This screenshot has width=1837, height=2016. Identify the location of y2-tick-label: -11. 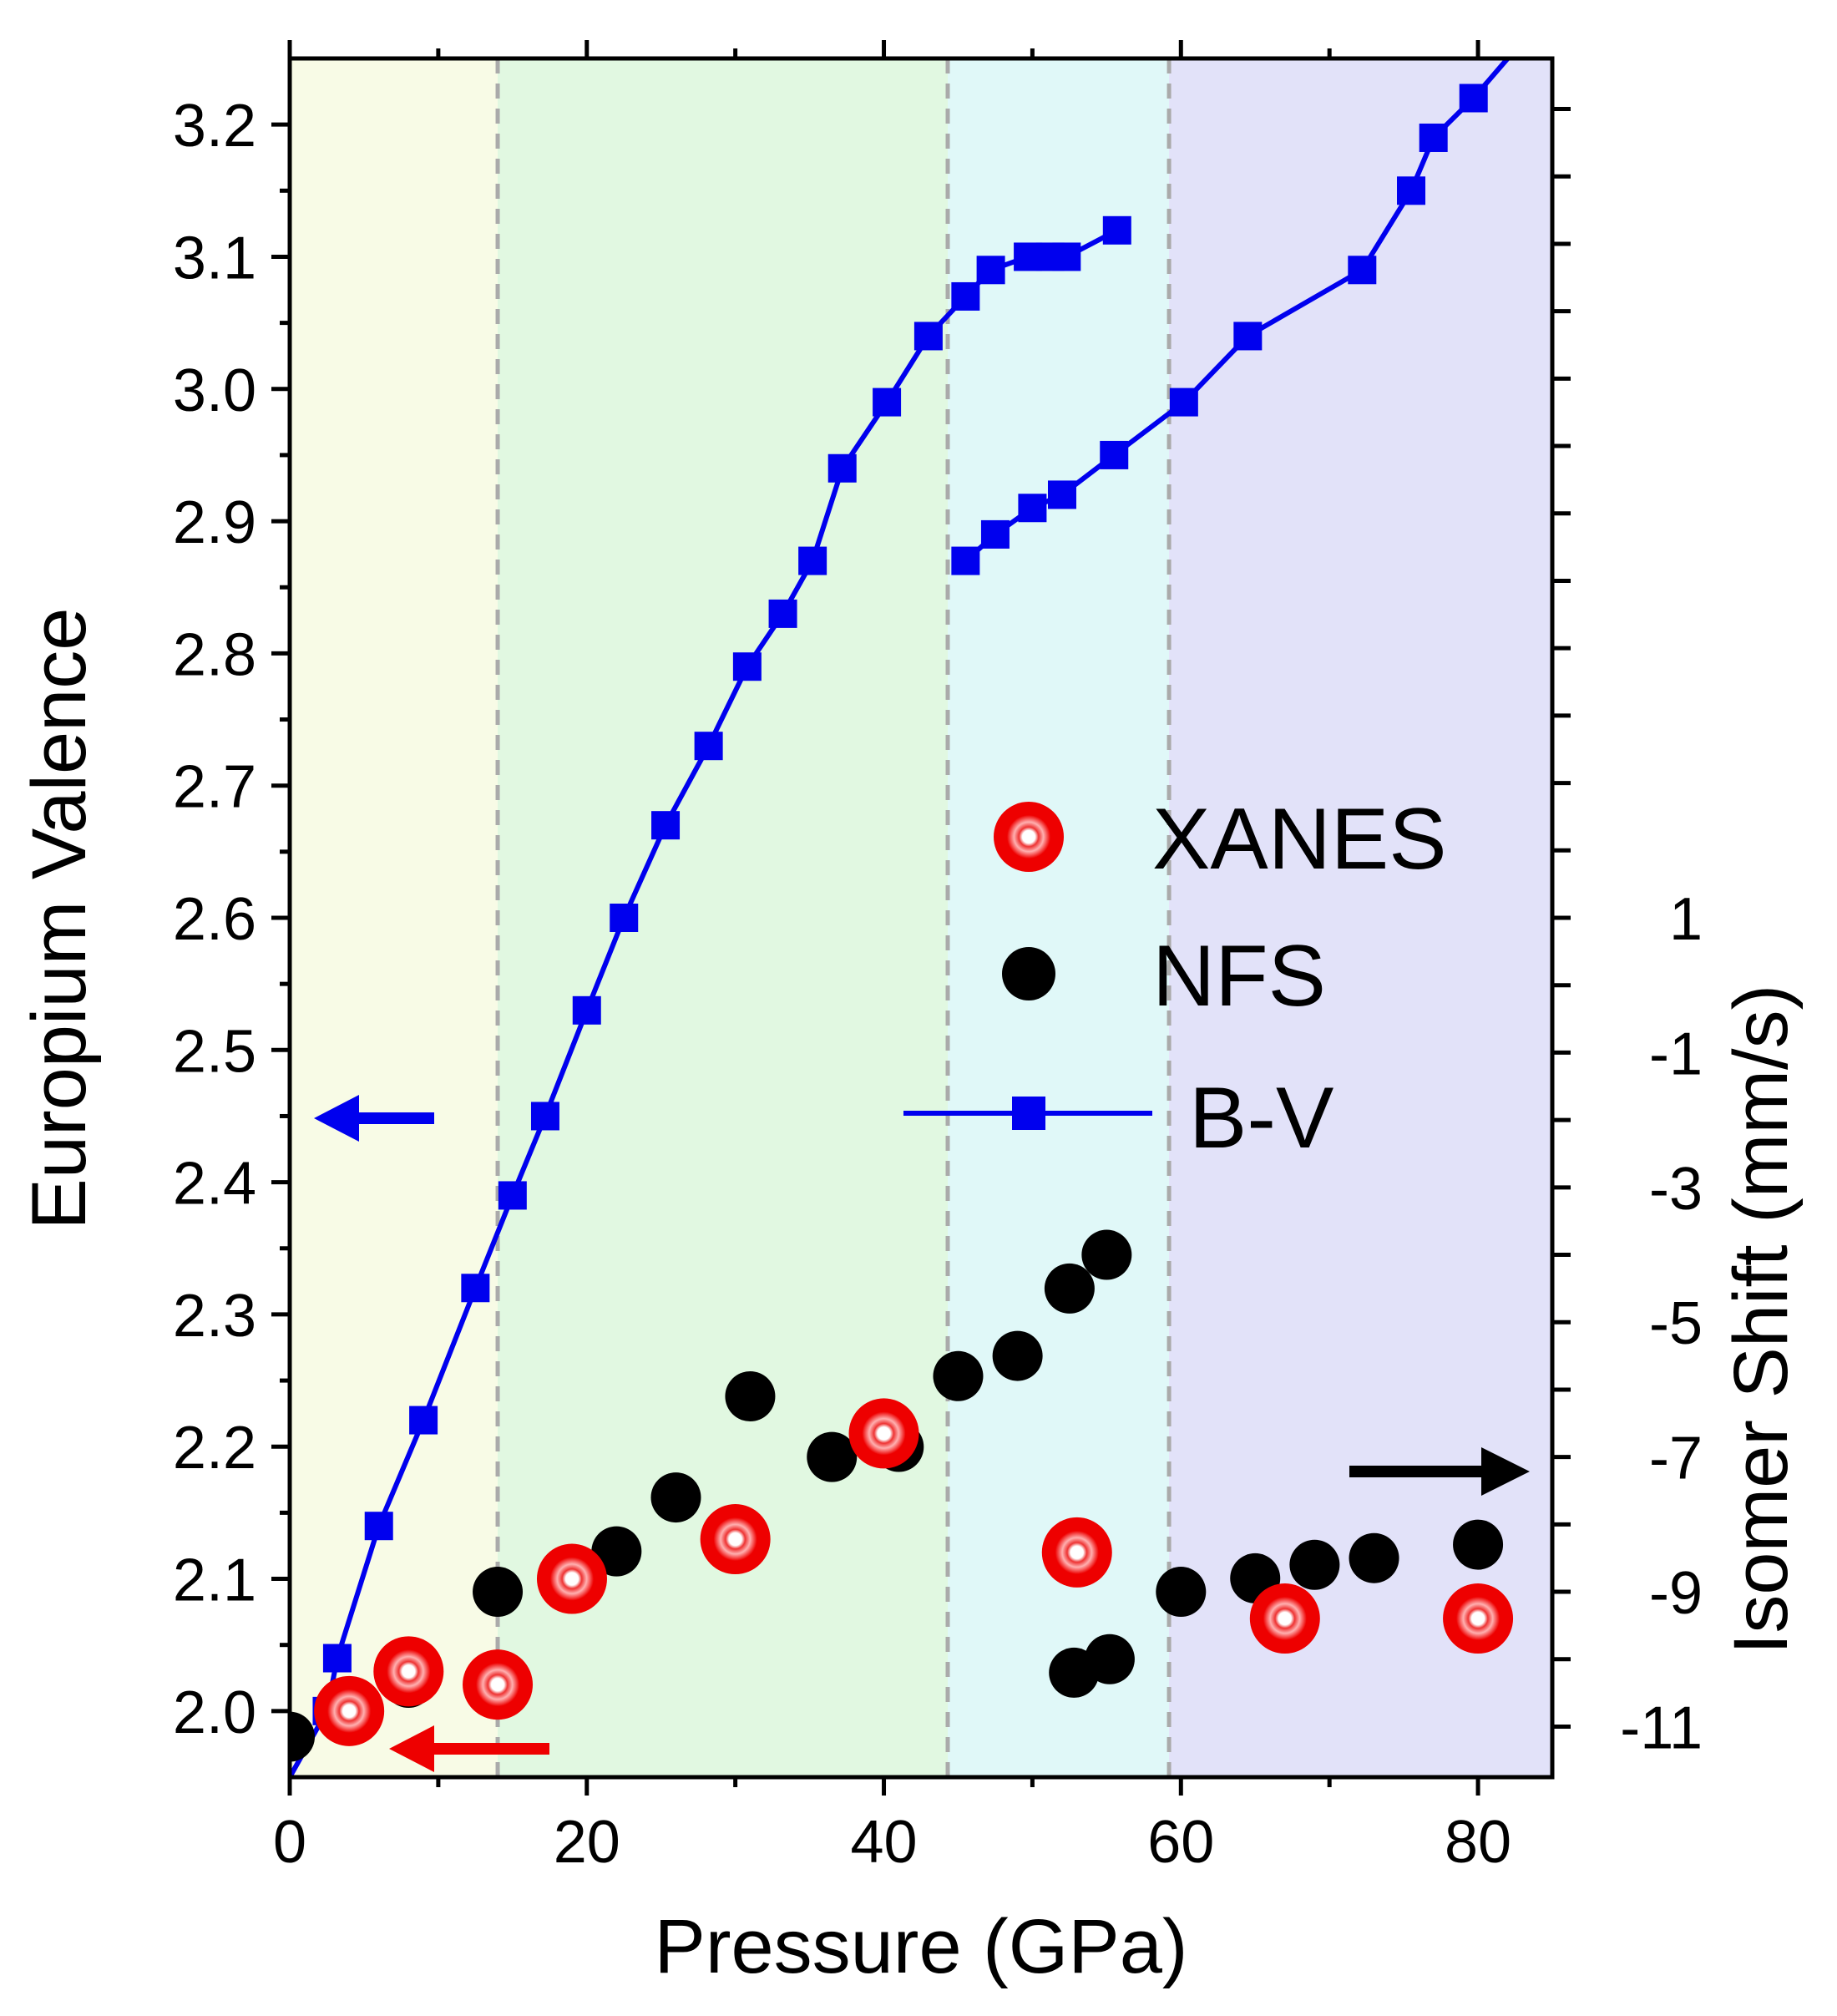
(1661, 1727).